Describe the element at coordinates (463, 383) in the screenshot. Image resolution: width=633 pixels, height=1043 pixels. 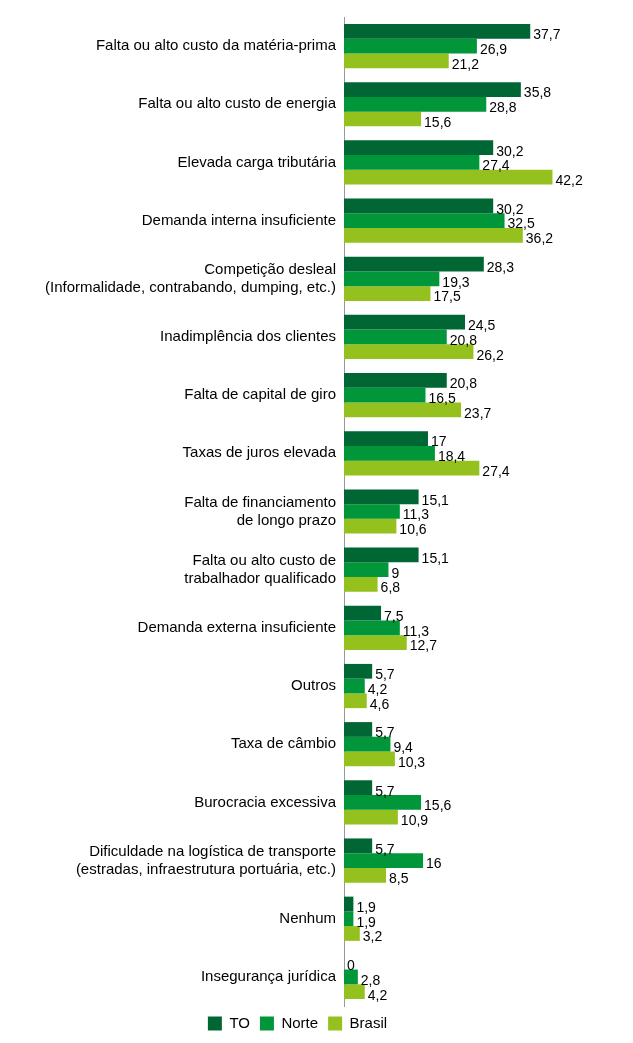
I see `data-label: 20,8` at that location.